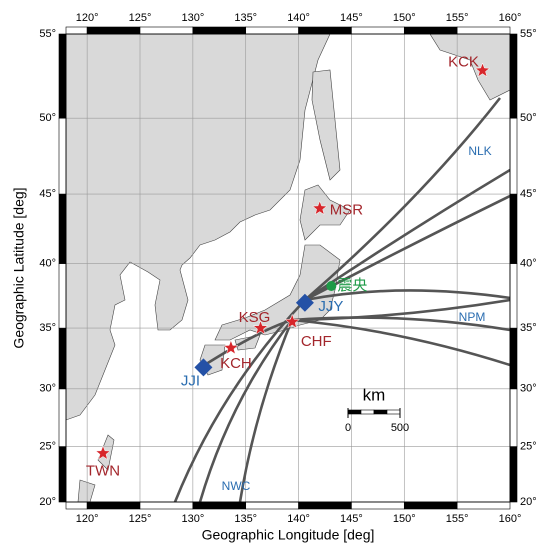 The height and width of the screenshot is (557, 543). I want to click on station-label: KCH, so click(236, 363).